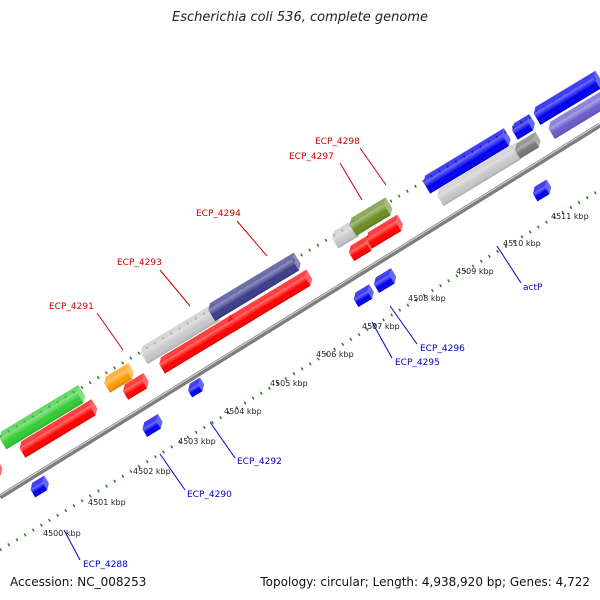 The image size is (600, 600). I want to click on feature-block-blue-3-gloss, so click(566, 101).